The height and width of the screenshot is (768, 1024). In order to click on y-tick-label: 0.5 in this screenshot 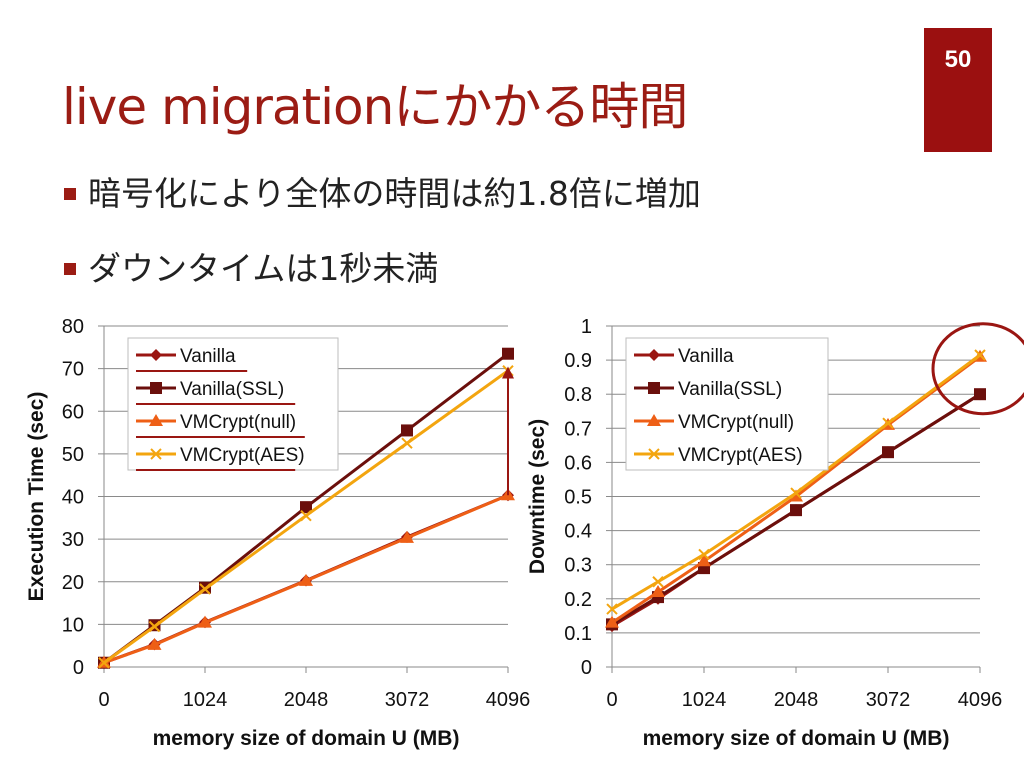, I will do `click(578, 498)`.